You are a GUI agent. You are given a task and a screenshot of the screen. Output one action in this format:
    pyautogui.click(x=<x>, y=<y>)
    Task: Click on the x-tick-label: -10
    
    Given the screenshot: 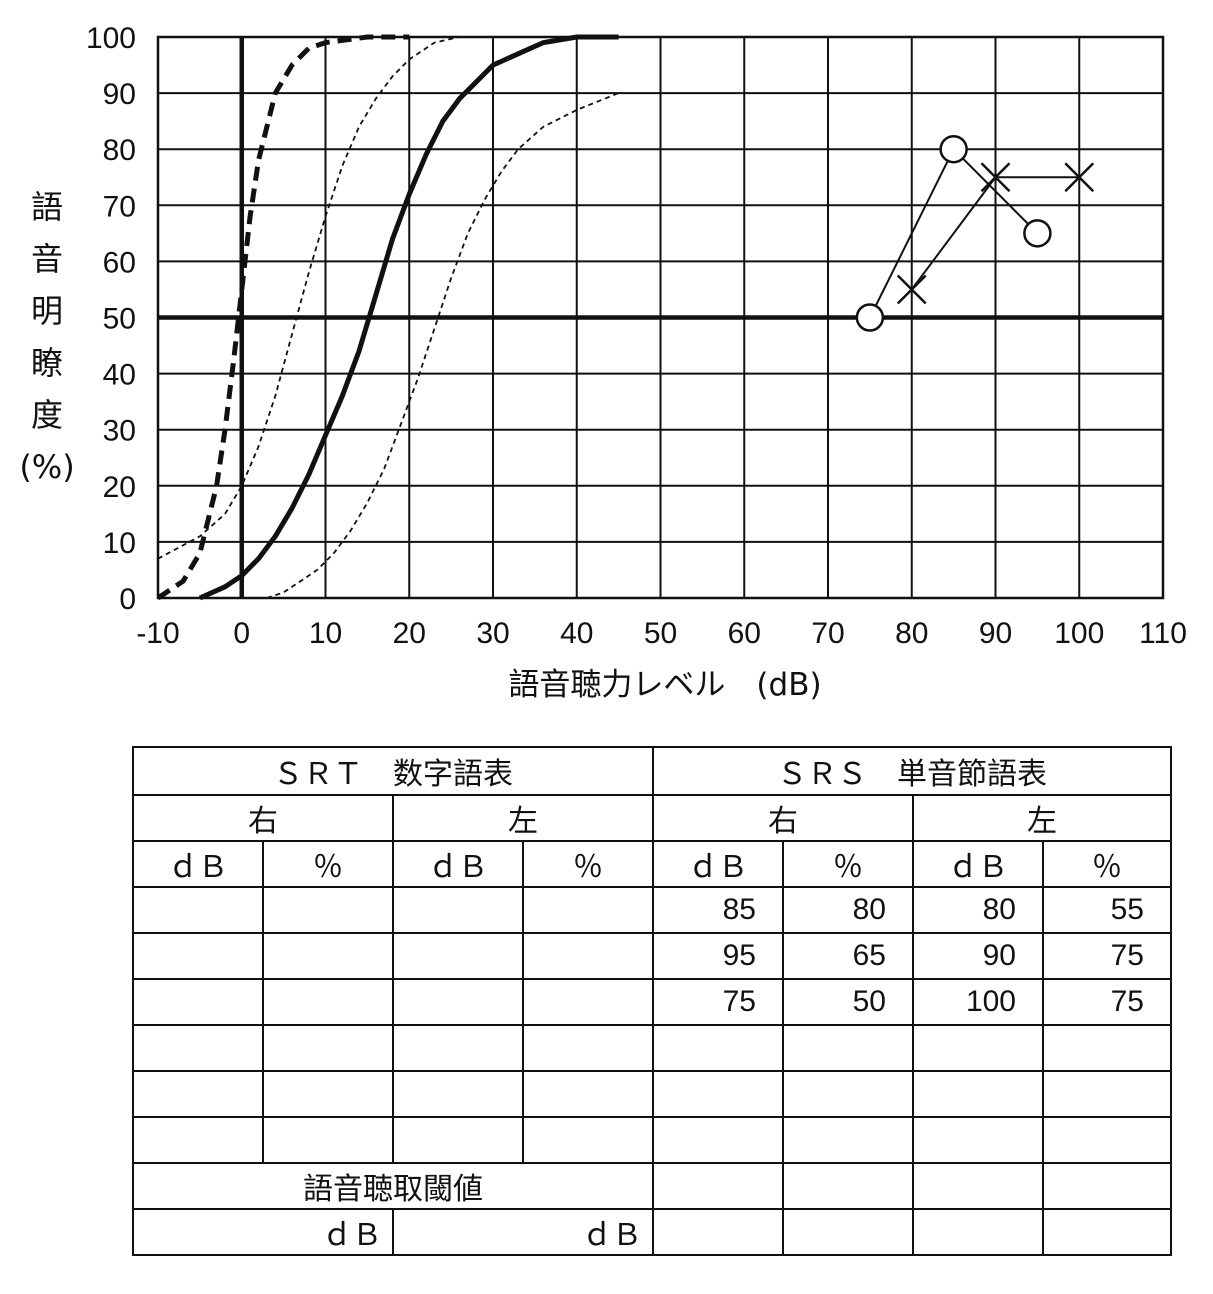 What is the action you would take?
    pyautogui.click(x=157, y=633)
    